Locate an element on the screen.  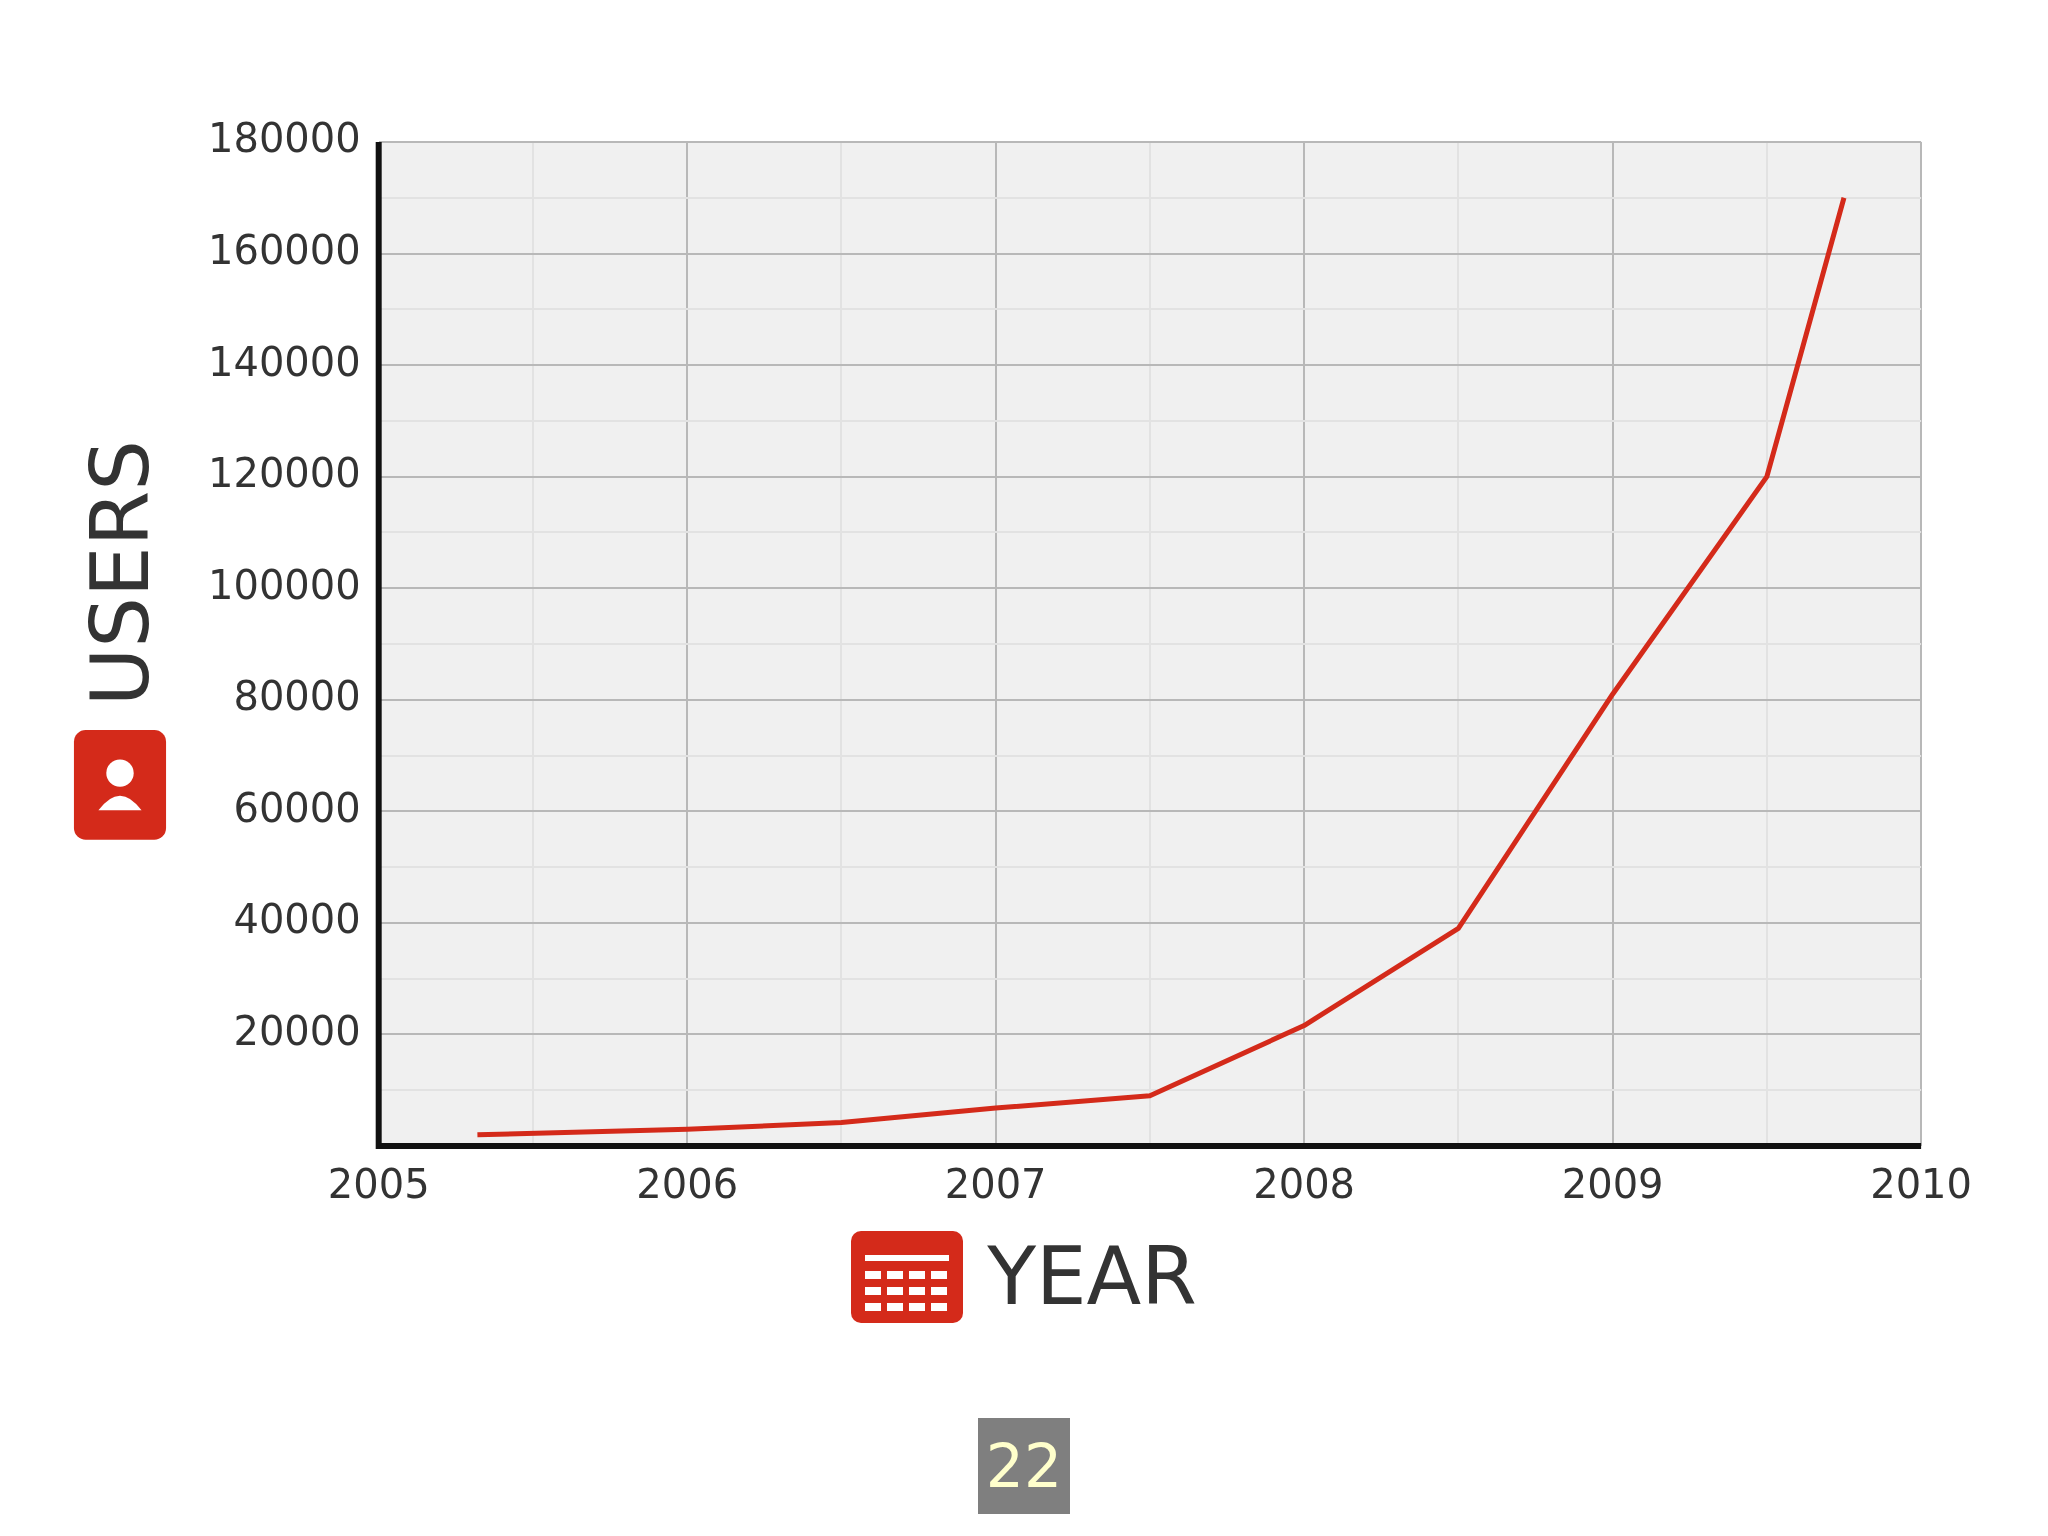
x-tick-label: 2006 is located at coordinates (687, 1184).